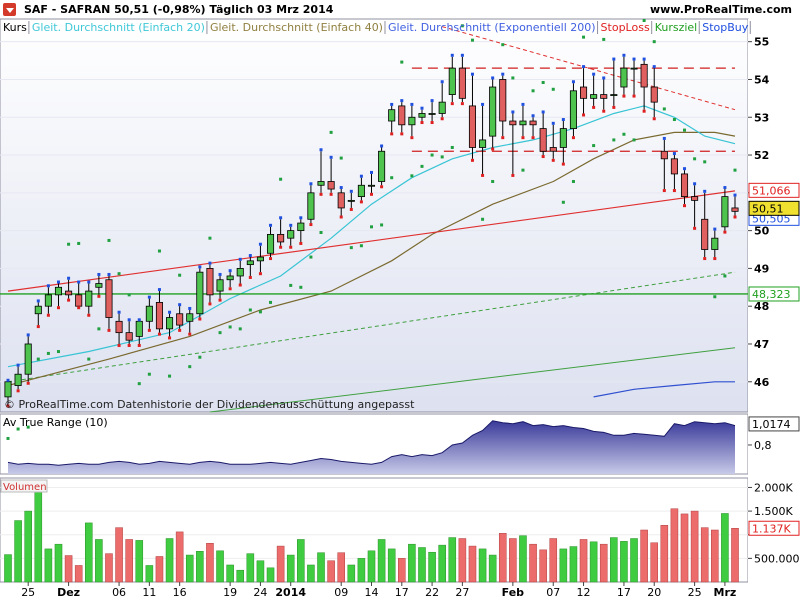 The height and width of the screenshot is (600, 800). What do you see at coordinates (290, 592) in the screenshot?
I see `x-tick-label: 2014` at bounding box center [290, 592].